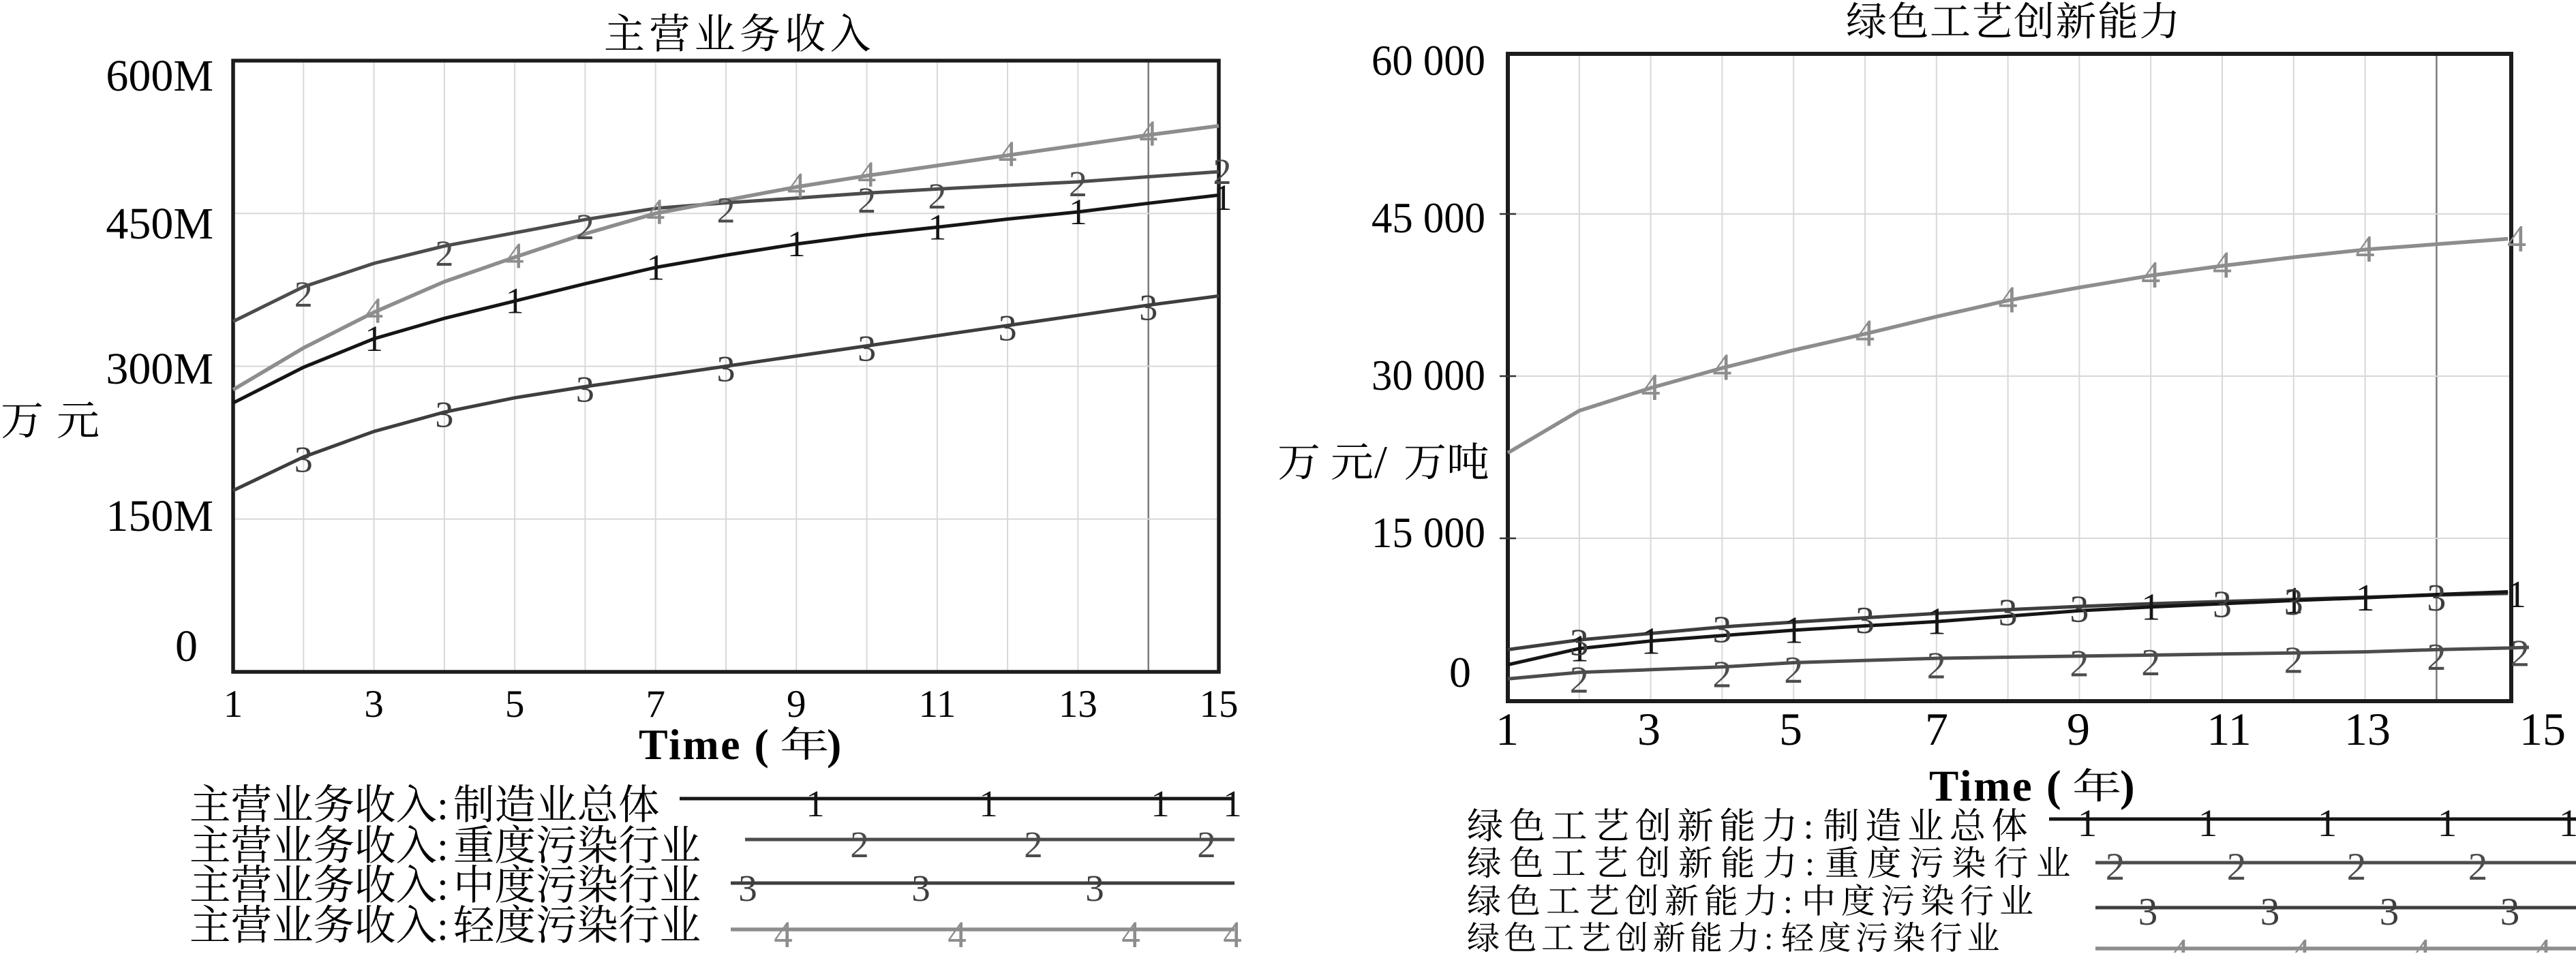  Describe the element at coordinates (160, 369) in the screenshot. I see `svg-text: 300M` at that location.